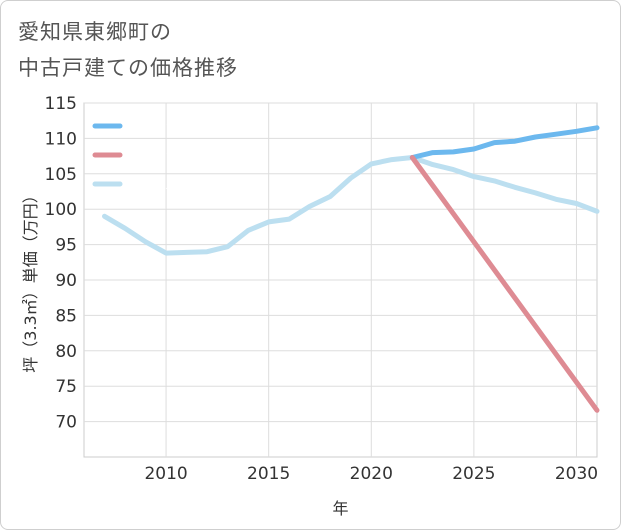 This screenshot has height=530, width=621. What do you see at coordinates (66, 352) in the screenshot?
I see `y-tick-label: 80` at bounding box center [66, 352].